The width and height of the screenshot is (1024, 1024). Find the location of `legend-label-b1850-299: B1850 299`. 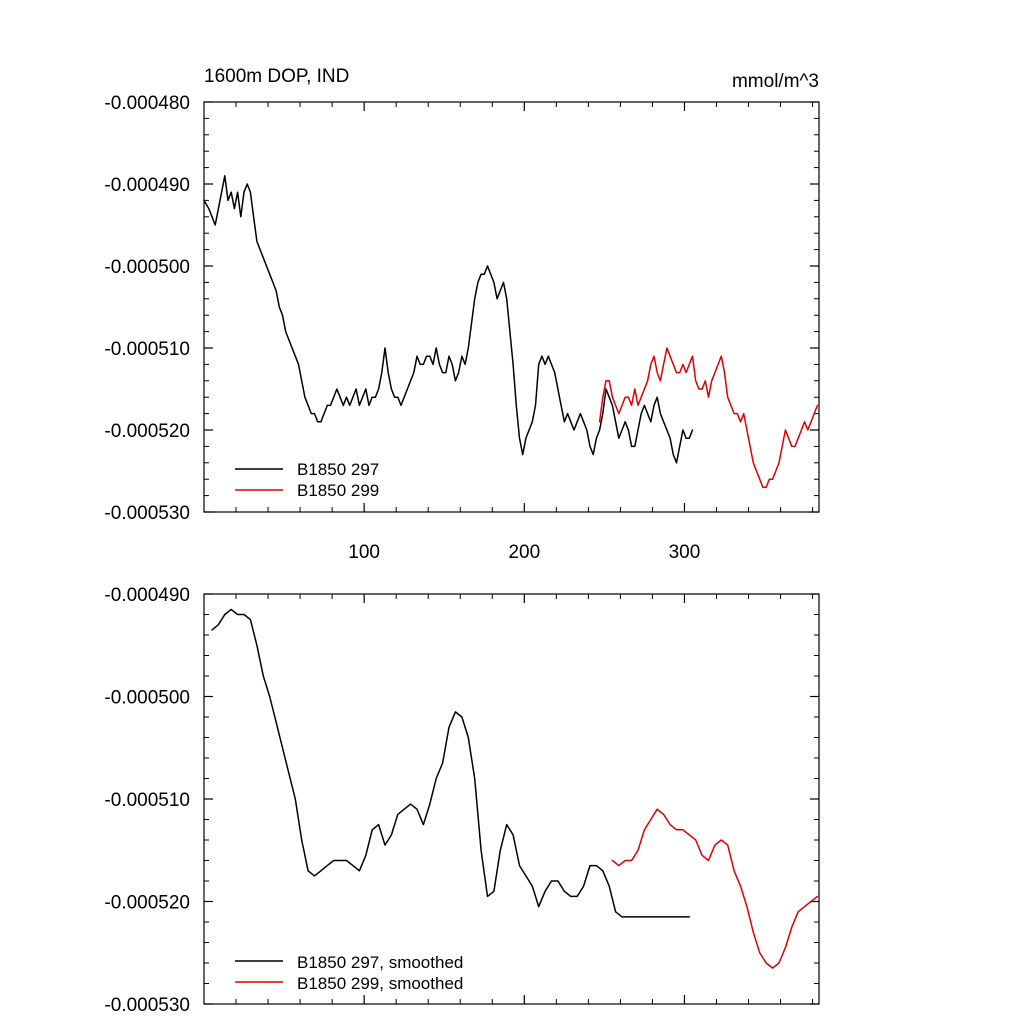

legend-label-b1850-299: B1850 299 is located at coordinates (338, 490).